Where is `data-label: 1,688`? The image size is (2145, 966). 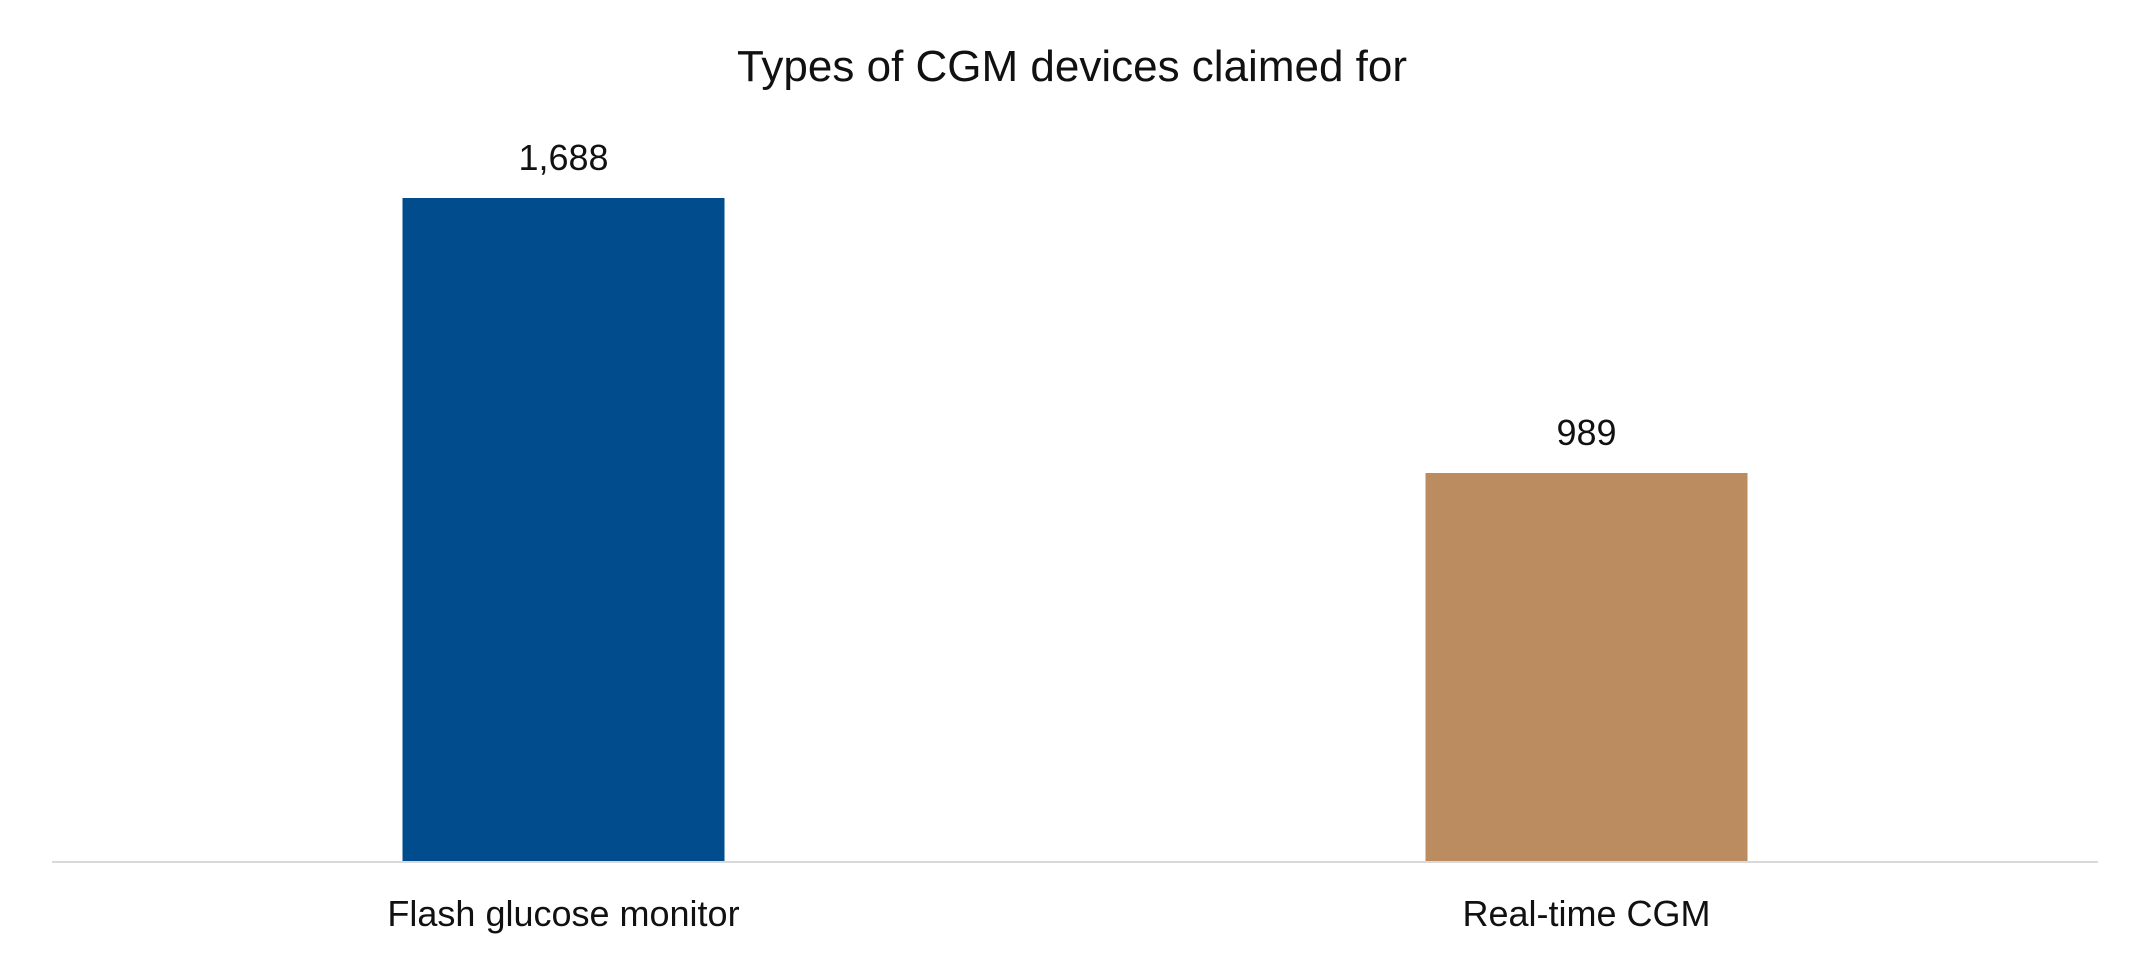
data-label: 1,688 is located at coordinates (563, 157).